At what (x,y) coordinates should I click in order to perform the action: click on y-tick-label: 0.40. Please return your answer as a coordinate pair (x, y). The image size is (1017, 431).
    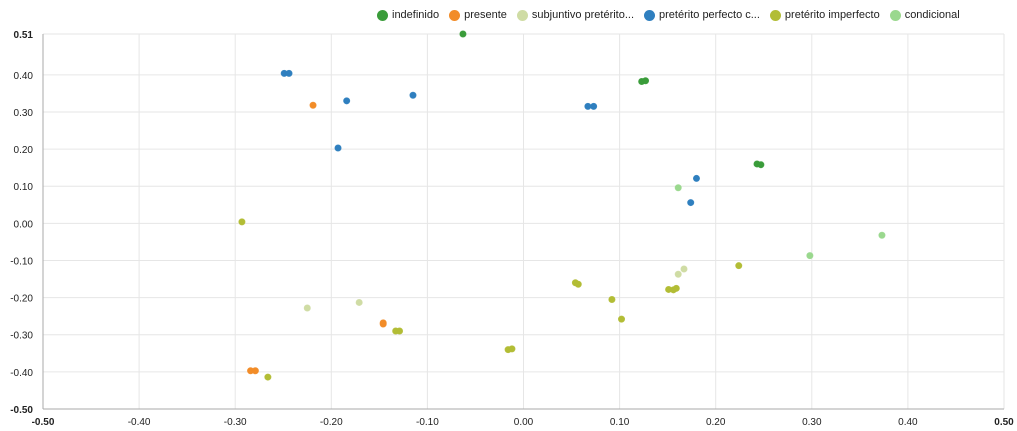
    Looking at the image, I should click on (24, 76).